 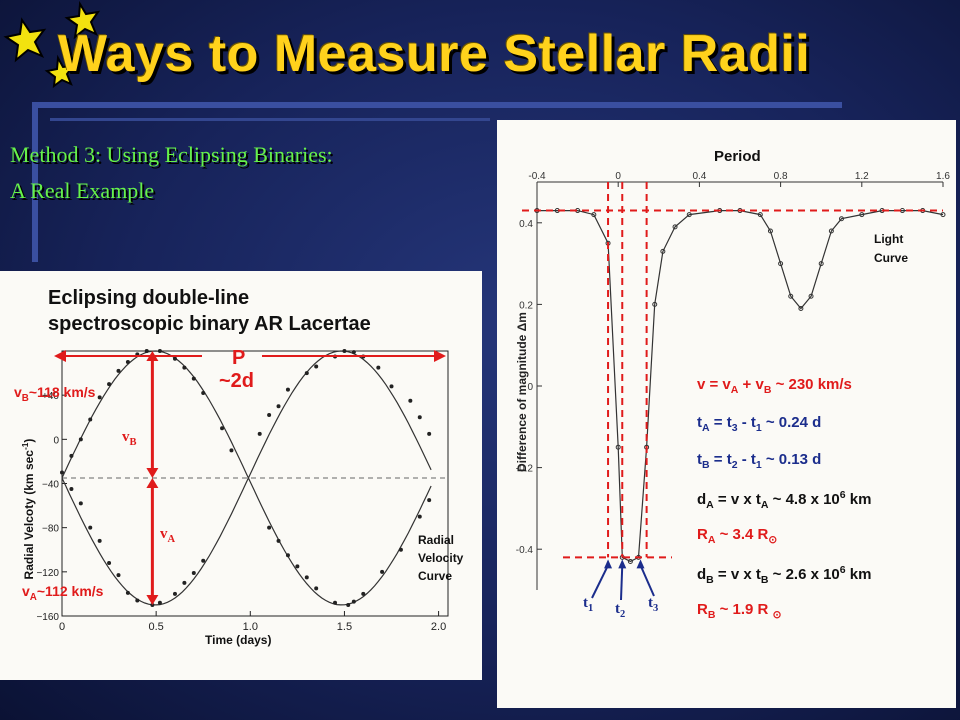 I want to click on lc-x-tick-label: 0.4, so click(x=699, y=176).